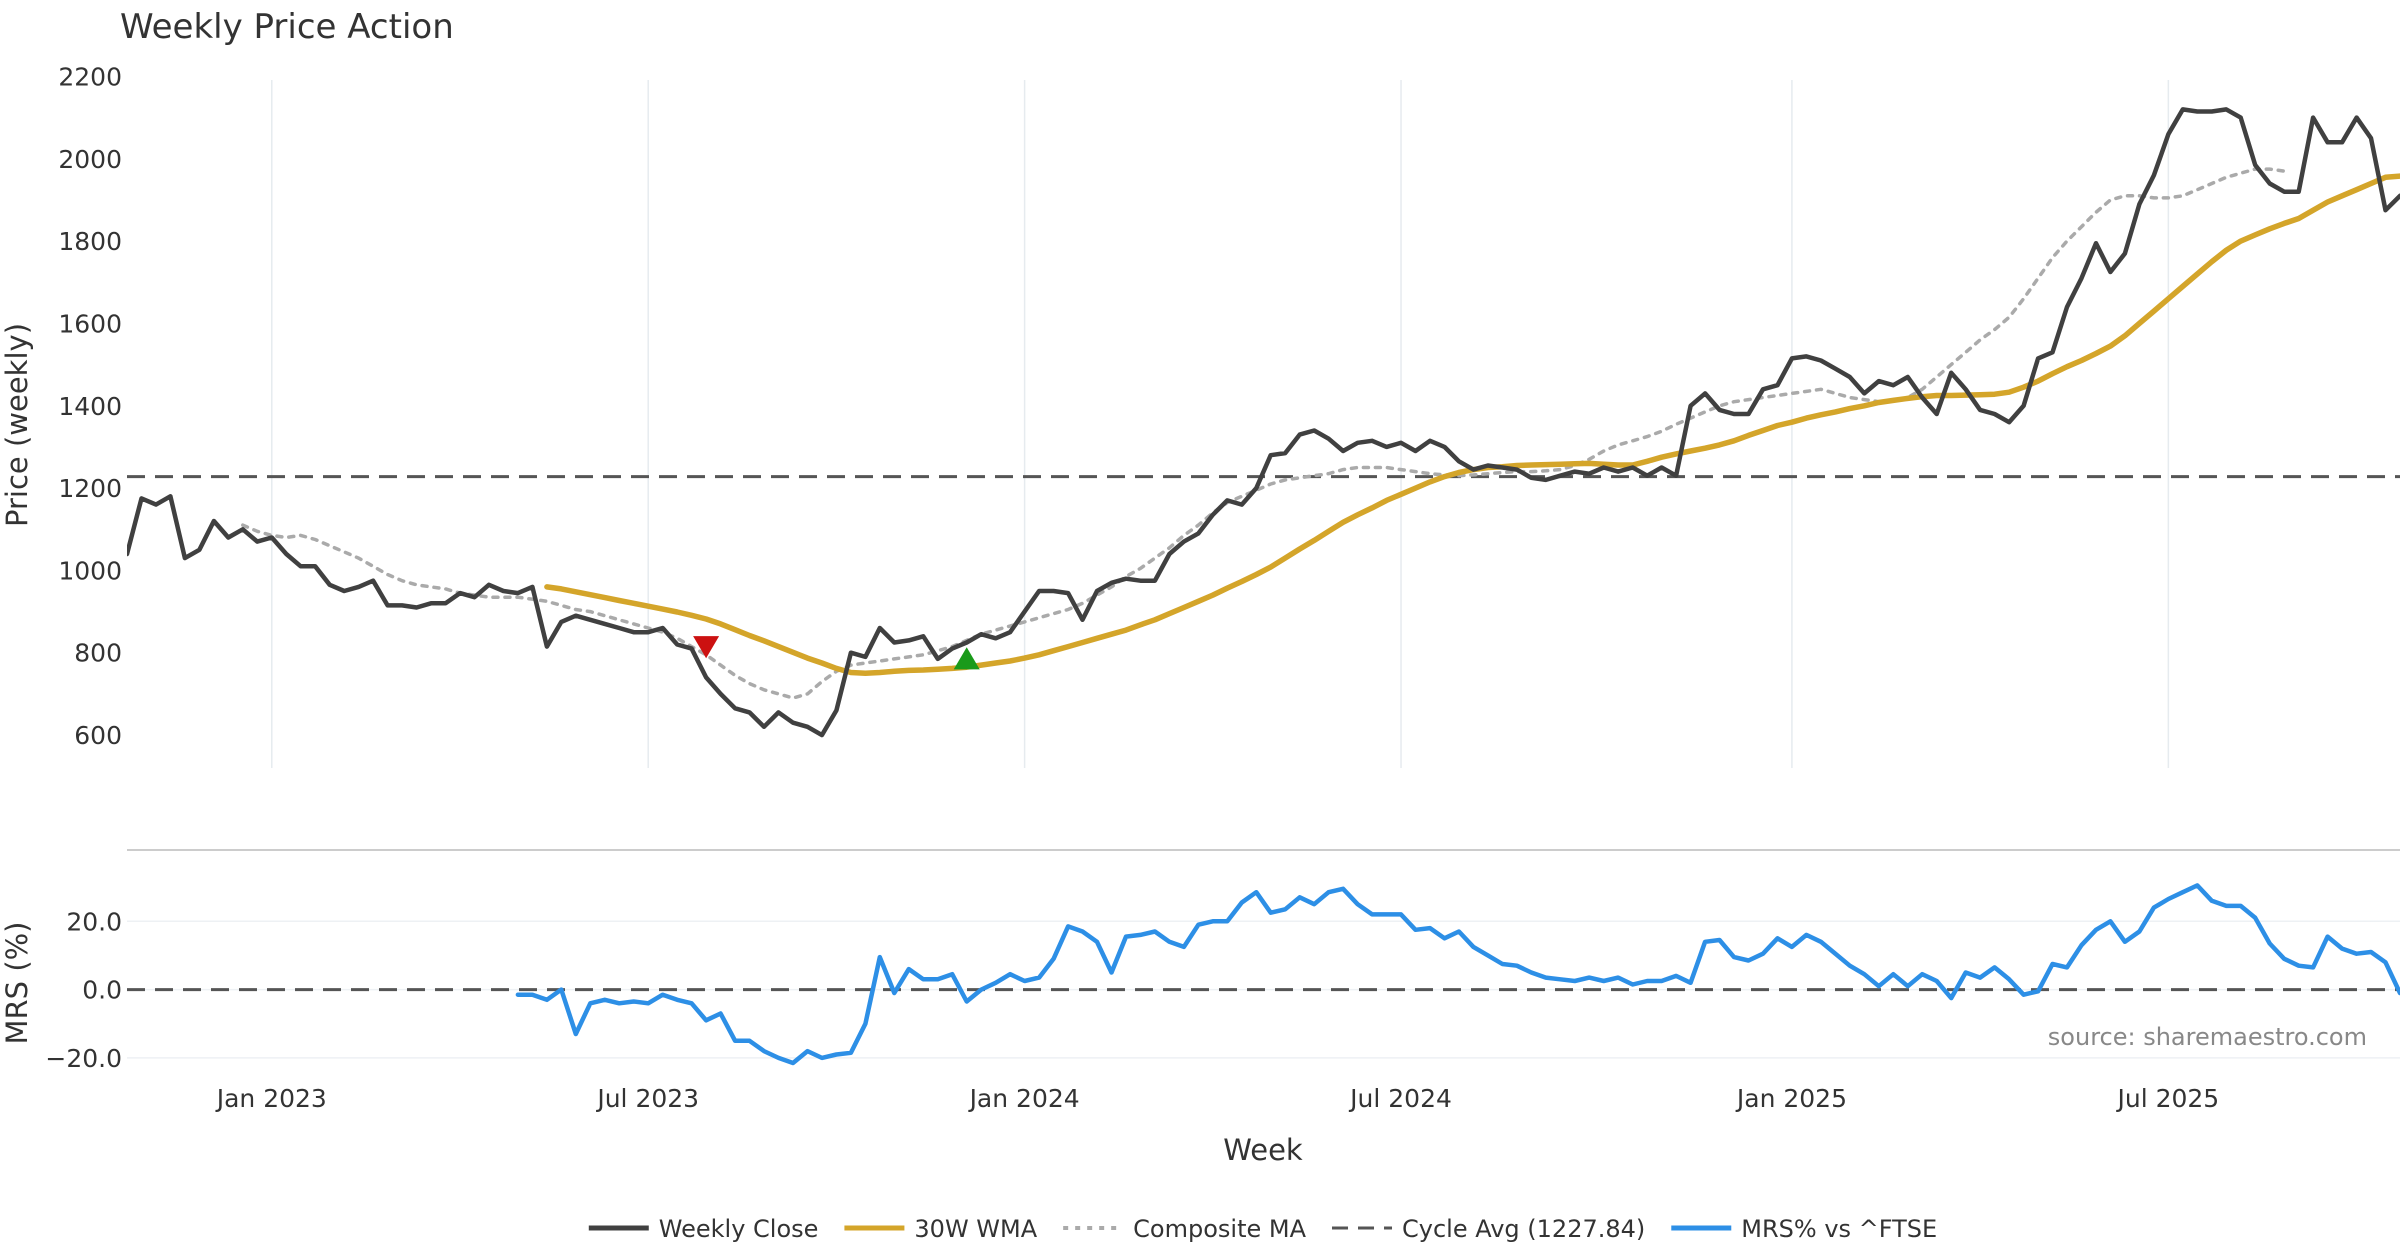 Image resolution: width=2400 pixels, height=1260 pixels. I want to click on price-y-ticks: 600 800 1000 1200 1400 1600 1800 2000 2200, so click(90, 406).